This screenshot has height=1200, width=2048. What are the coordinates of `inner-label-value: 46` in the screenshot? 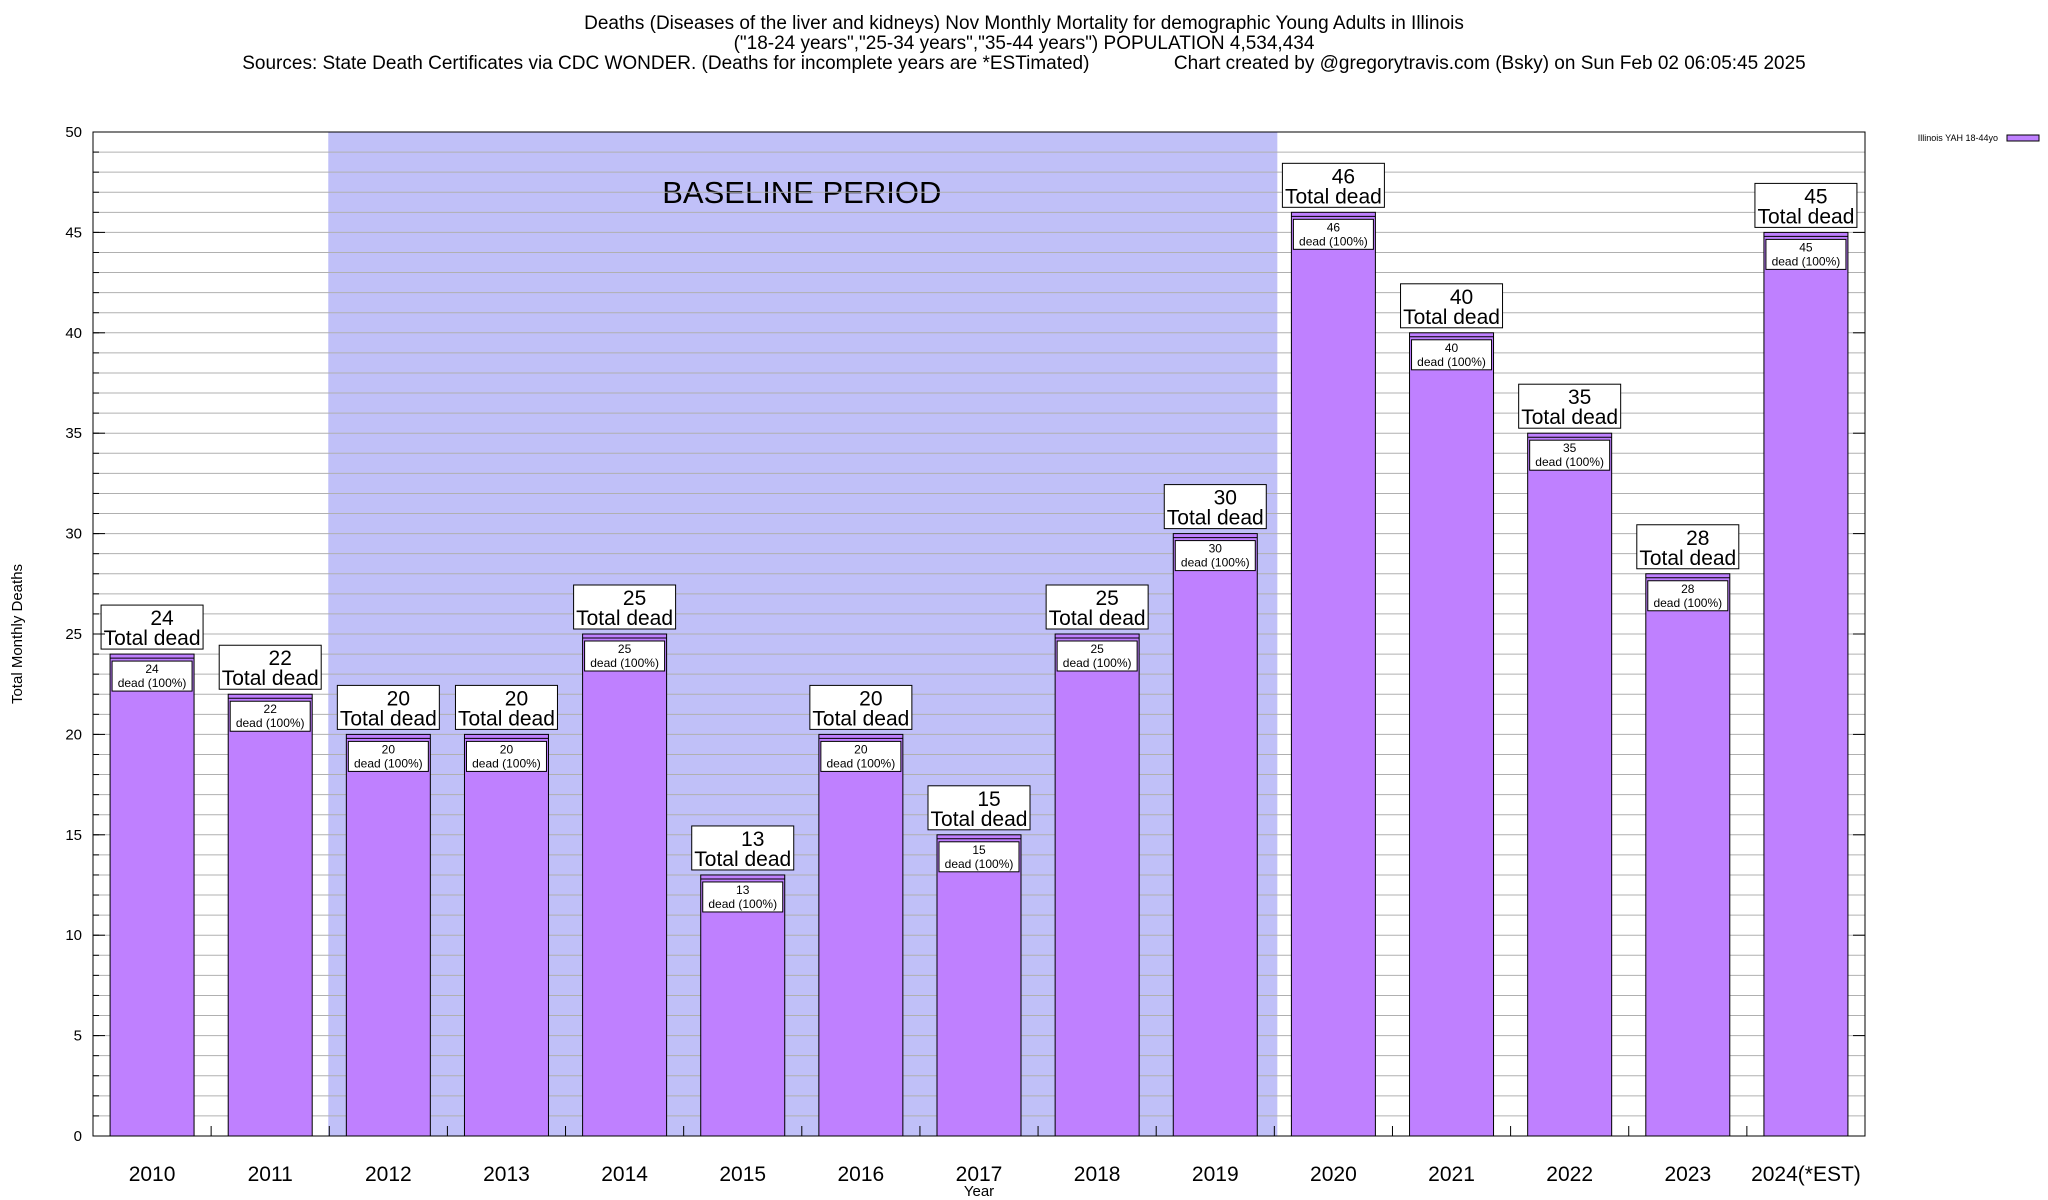 It's located at (1334, 227).